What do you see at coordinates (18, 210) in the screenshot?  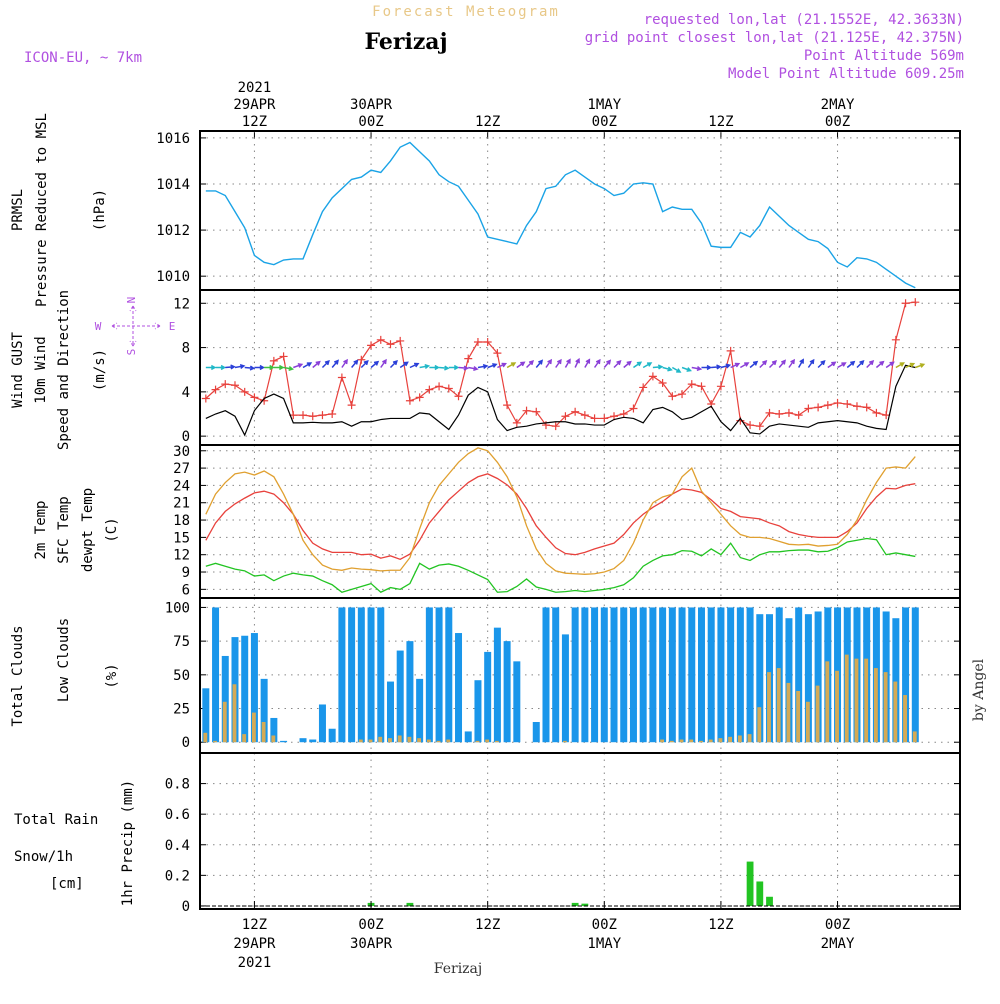 I see `ylabel-prmsl: PRMSL` at bounding box center [18, 210].